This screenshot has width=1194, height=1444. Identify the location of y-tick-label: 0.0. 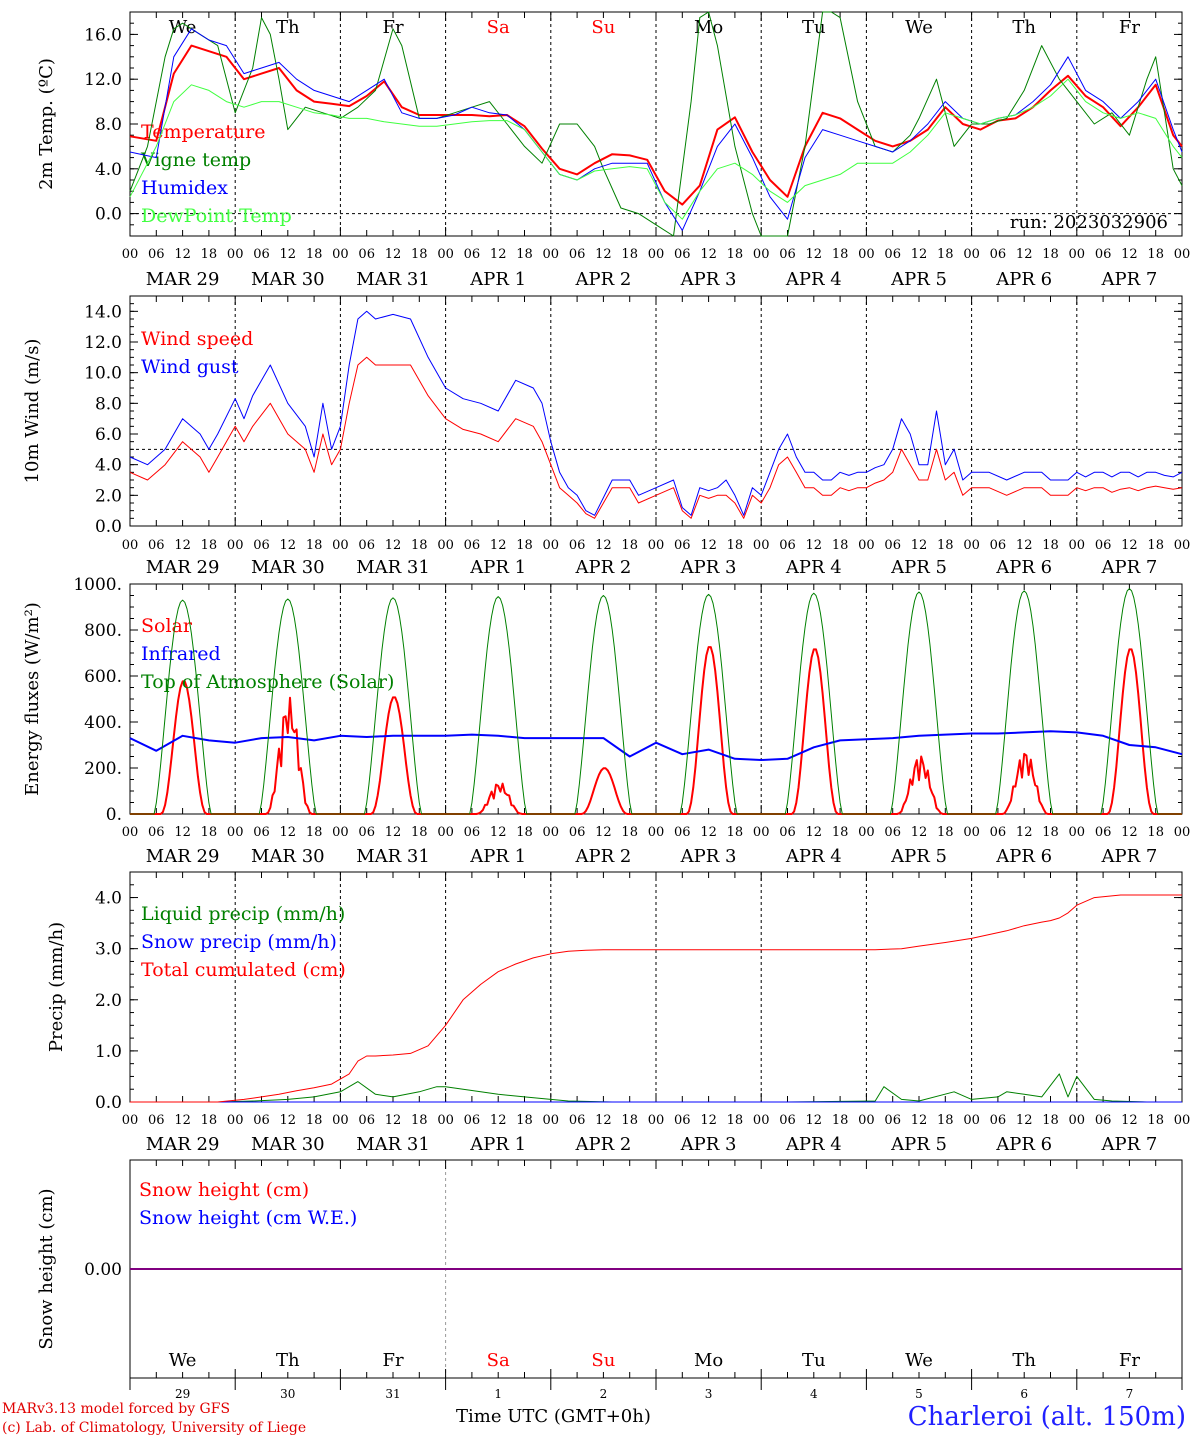
(108, 527).